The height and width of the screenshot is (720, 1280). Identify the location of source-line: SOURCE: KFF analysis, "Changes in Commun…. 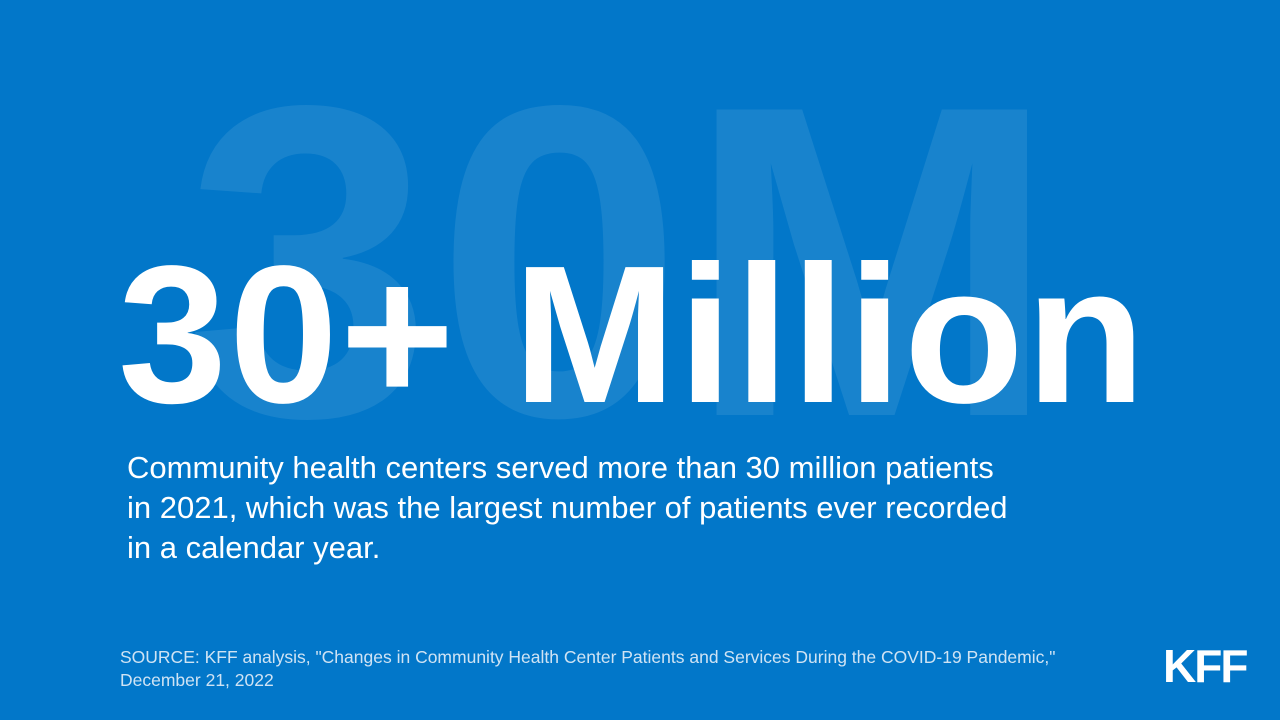
(588, 657).